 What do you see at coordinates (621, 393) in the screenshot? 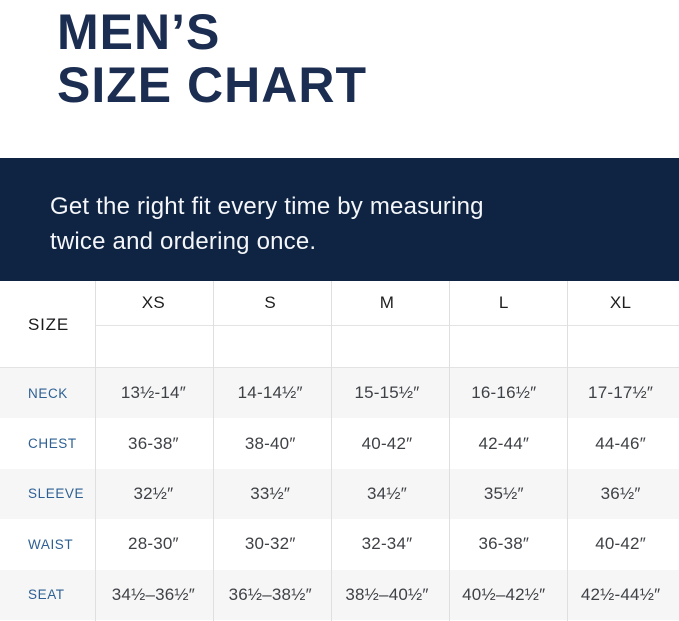
I see `neck-xl: 17-17½″` at bounding box center [621, 393].